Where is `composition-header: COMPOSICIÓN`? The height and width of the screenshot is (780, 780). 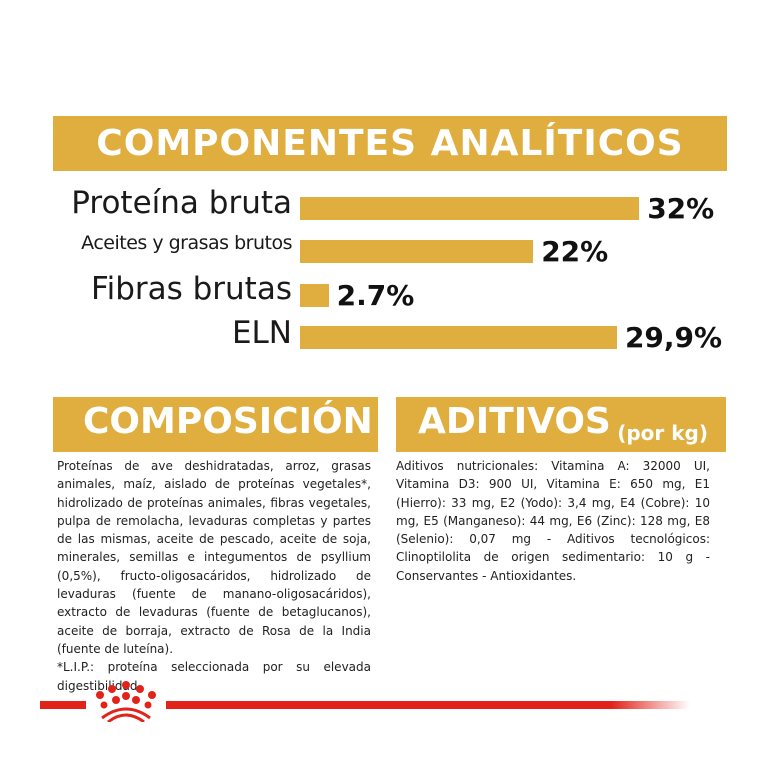
composition-header: COMPOSICIÓN is located at coordinates (215, 424).